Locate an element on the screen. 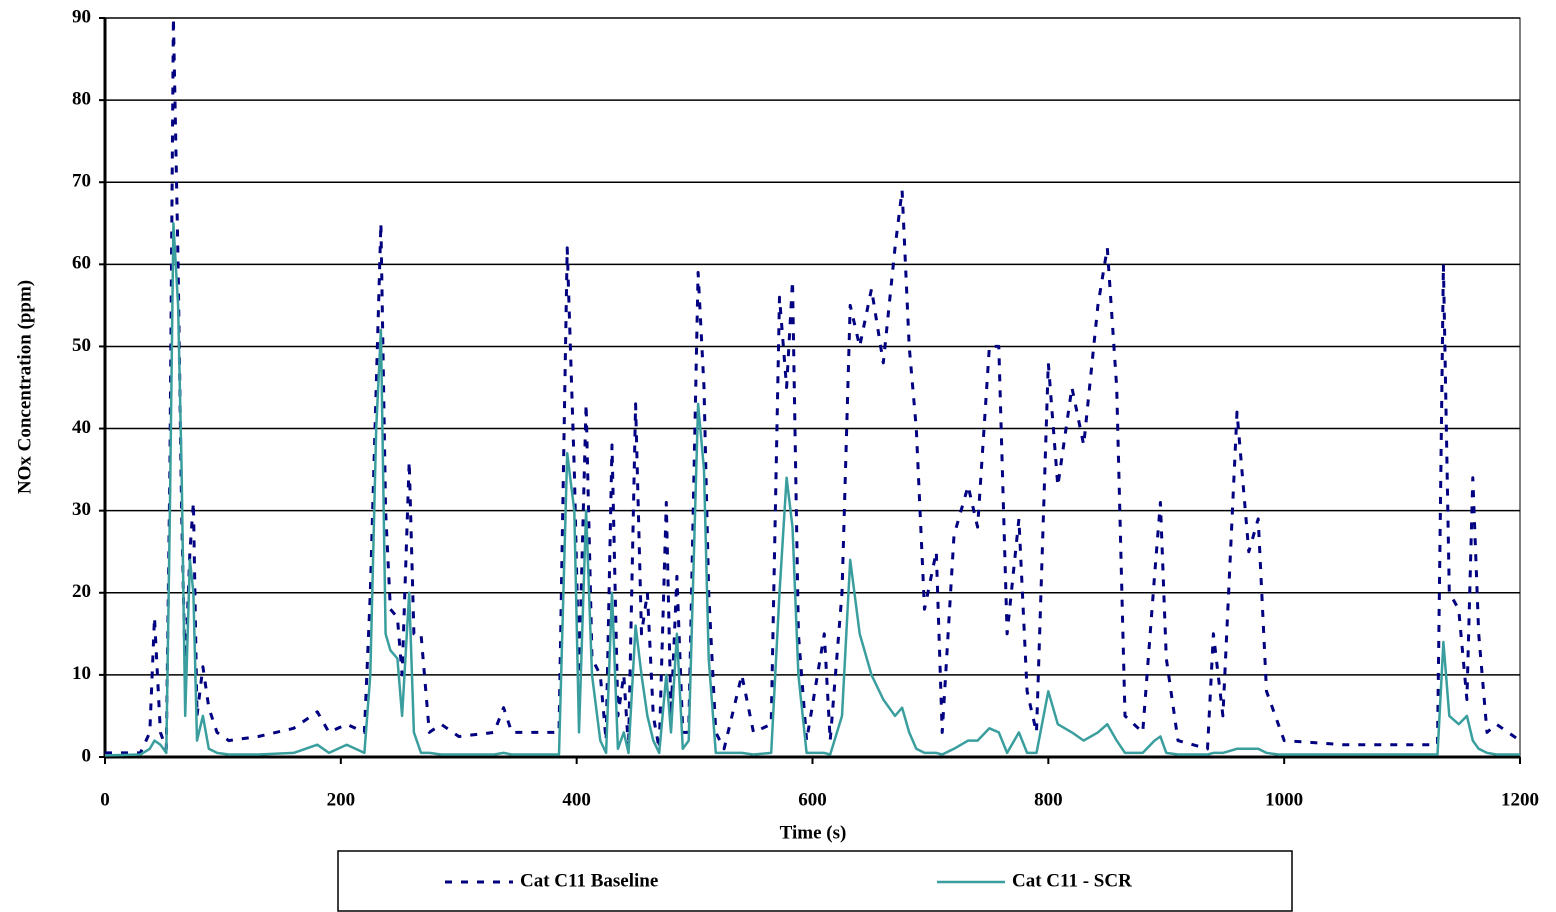  y-tick-label: 90 is located at coordinates (81, 16).